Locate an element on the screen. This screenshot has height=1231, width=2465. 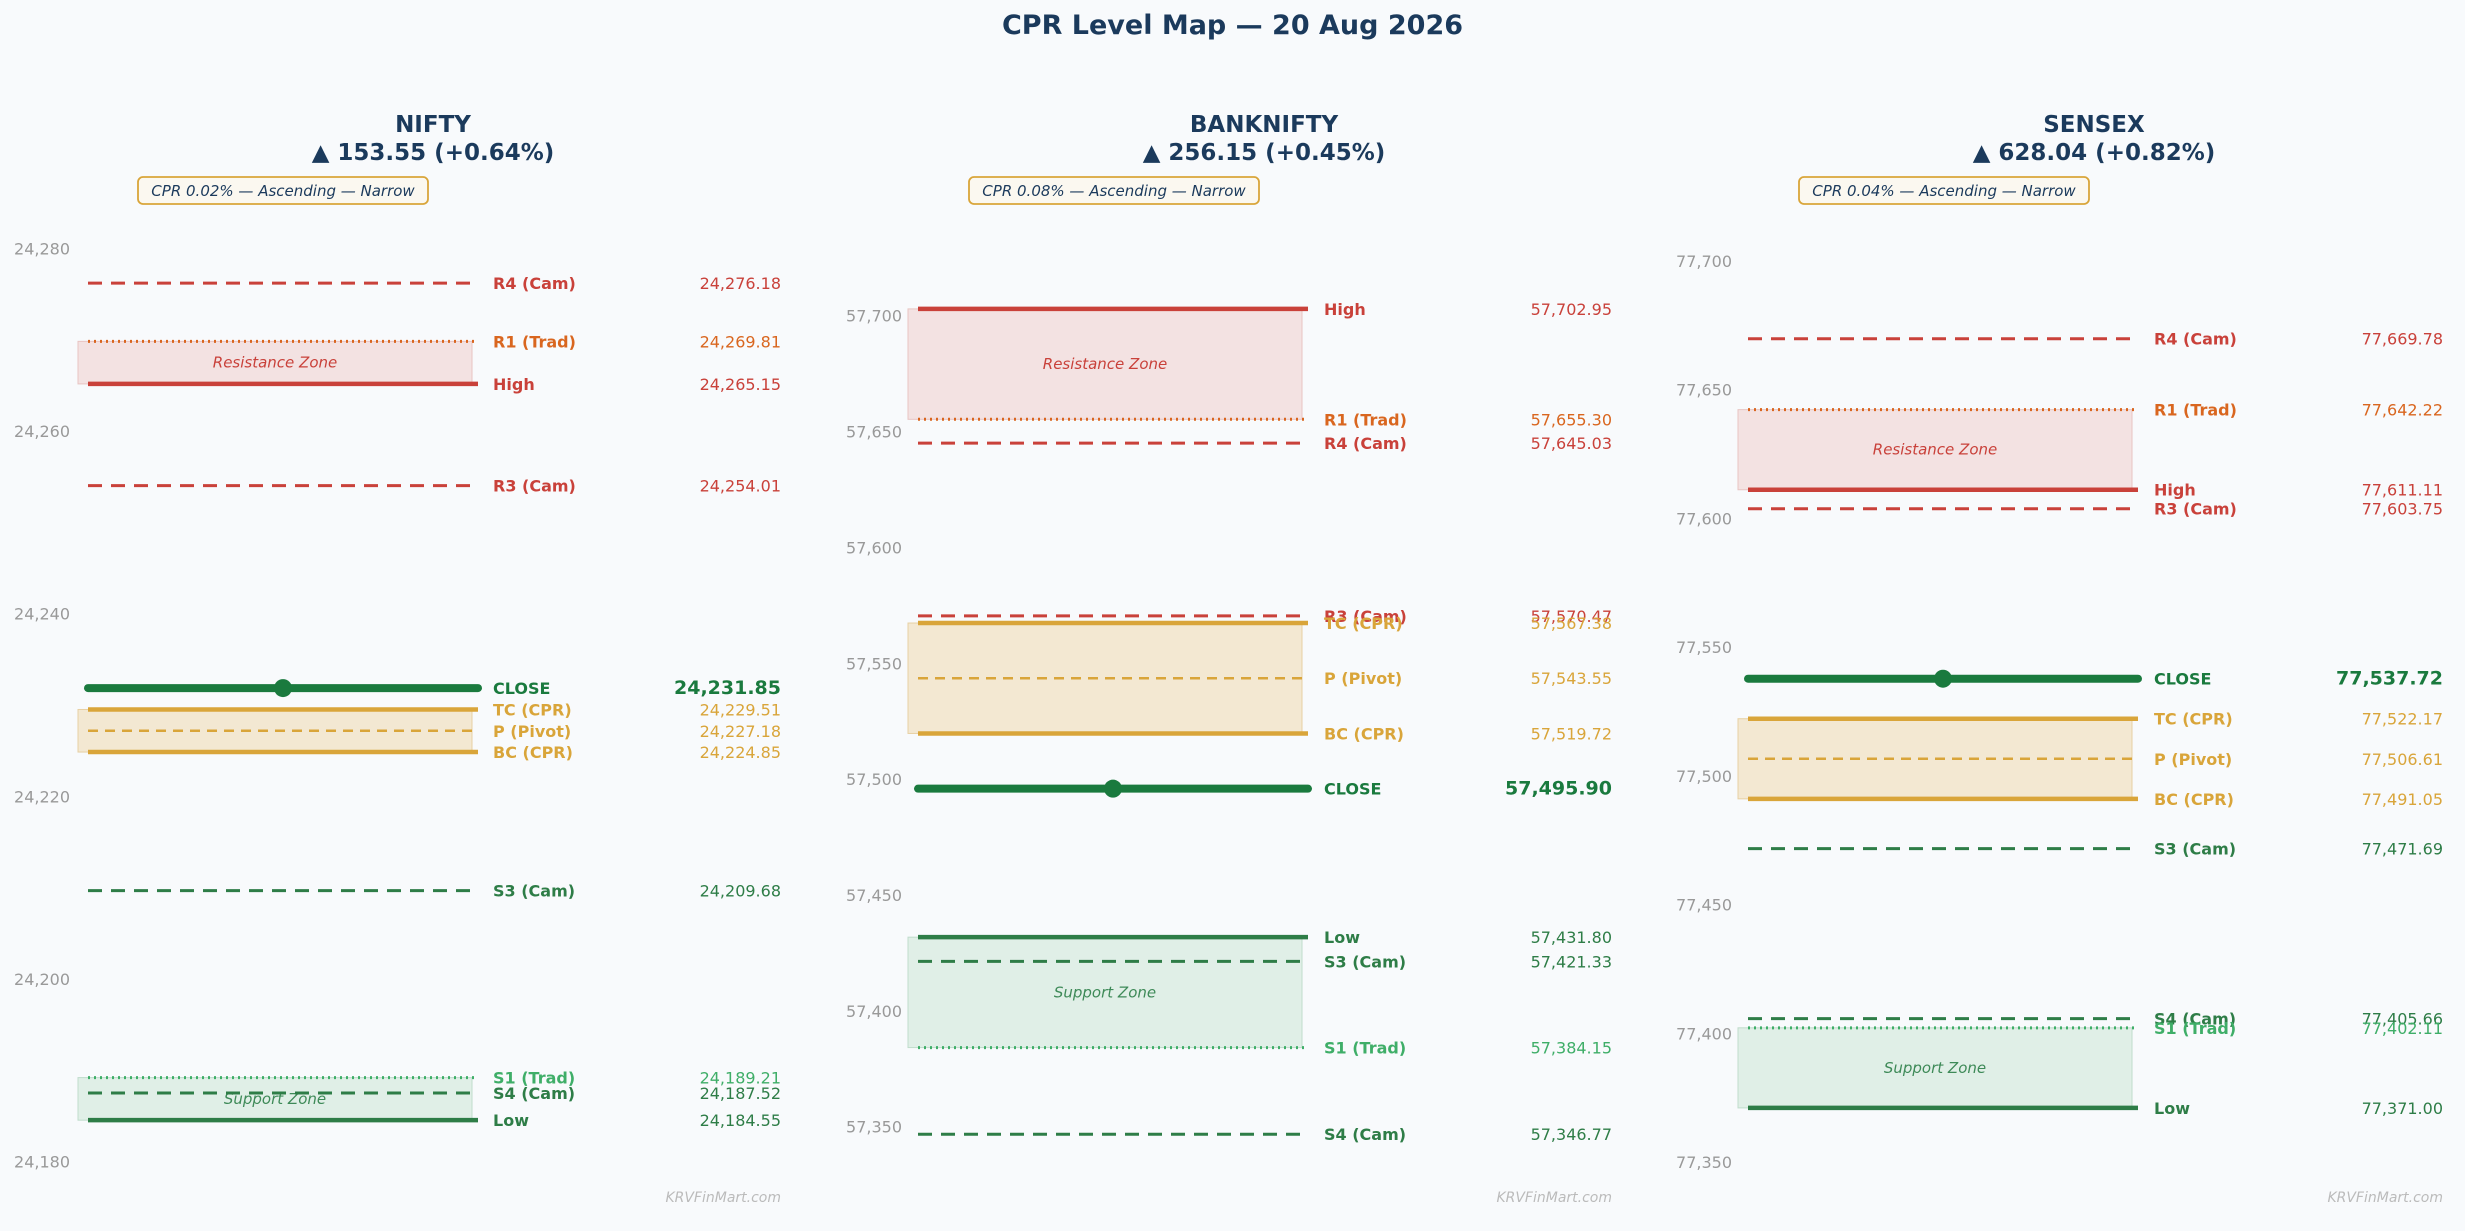
banknifty-level-r1-trad-value: 57,655.30 is located at coordinates (1571, 419).